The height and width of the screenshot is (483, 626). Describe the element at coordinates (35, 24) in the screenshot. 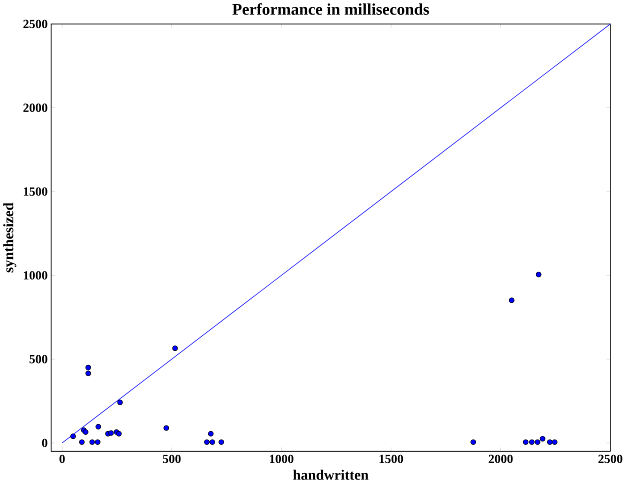

I see `y-tick-label: 2500` at that location.